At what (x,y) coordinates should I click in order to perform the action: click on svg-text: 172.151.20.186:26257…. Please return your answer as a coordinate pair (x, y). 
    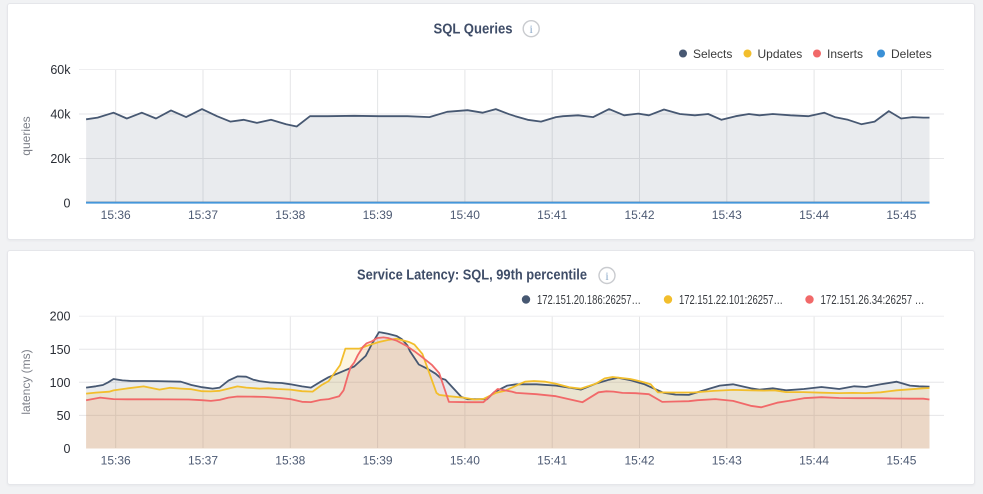
    Looking at the image, I should click on (589, 300).